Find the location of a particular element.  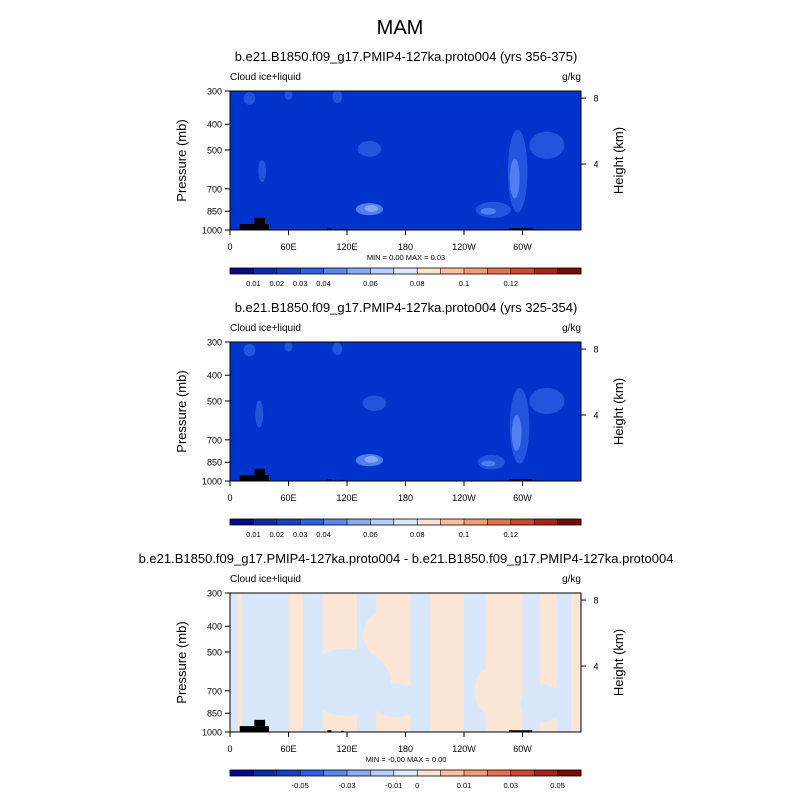

colorbar-label: 0.1 is located at coordinates (464, 534).